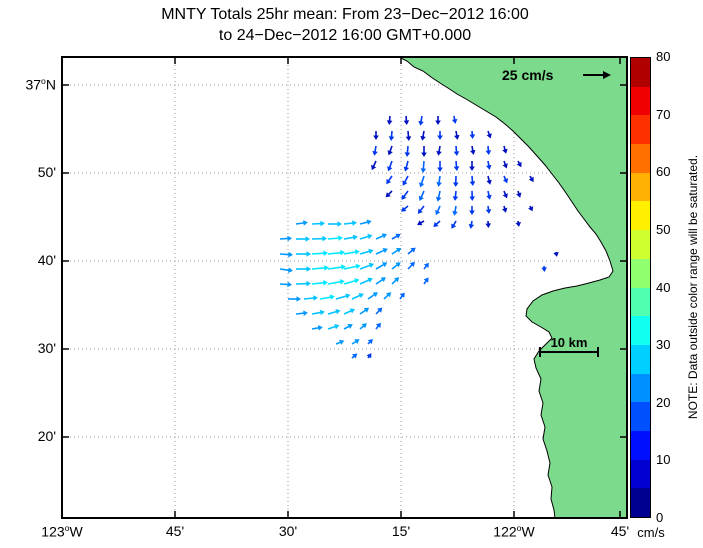 The height and width of the screenshot is (548, 703). I want to click on colorbar-tick-label: 60, so click(663, 172).